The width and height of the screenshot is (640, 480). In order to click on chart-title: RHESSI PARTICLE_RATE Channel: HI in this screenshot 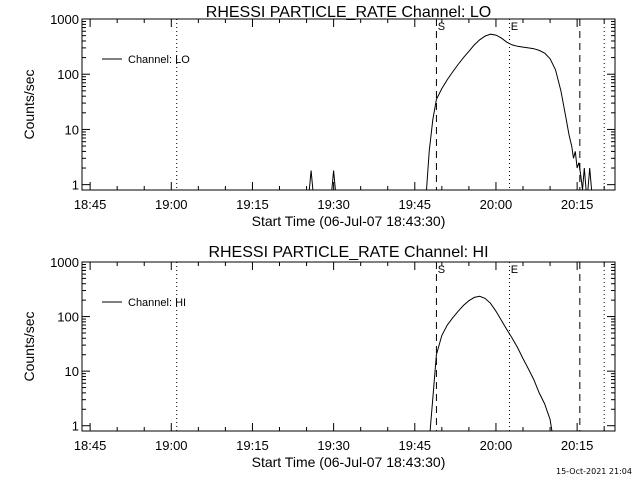, I will do `click(348, 252)`.